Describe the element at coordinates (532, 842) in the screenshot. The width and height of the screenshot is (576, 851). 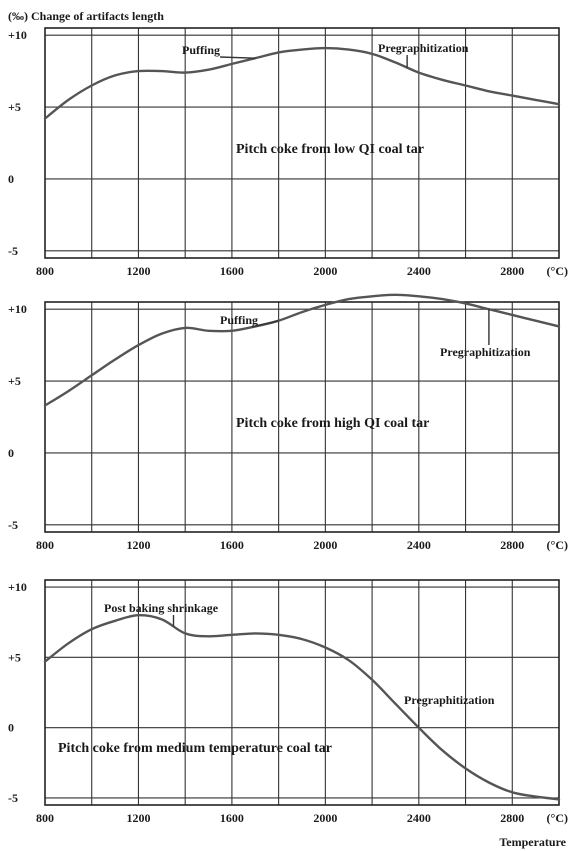
I see `x-axis-title: Temperature` at that location.